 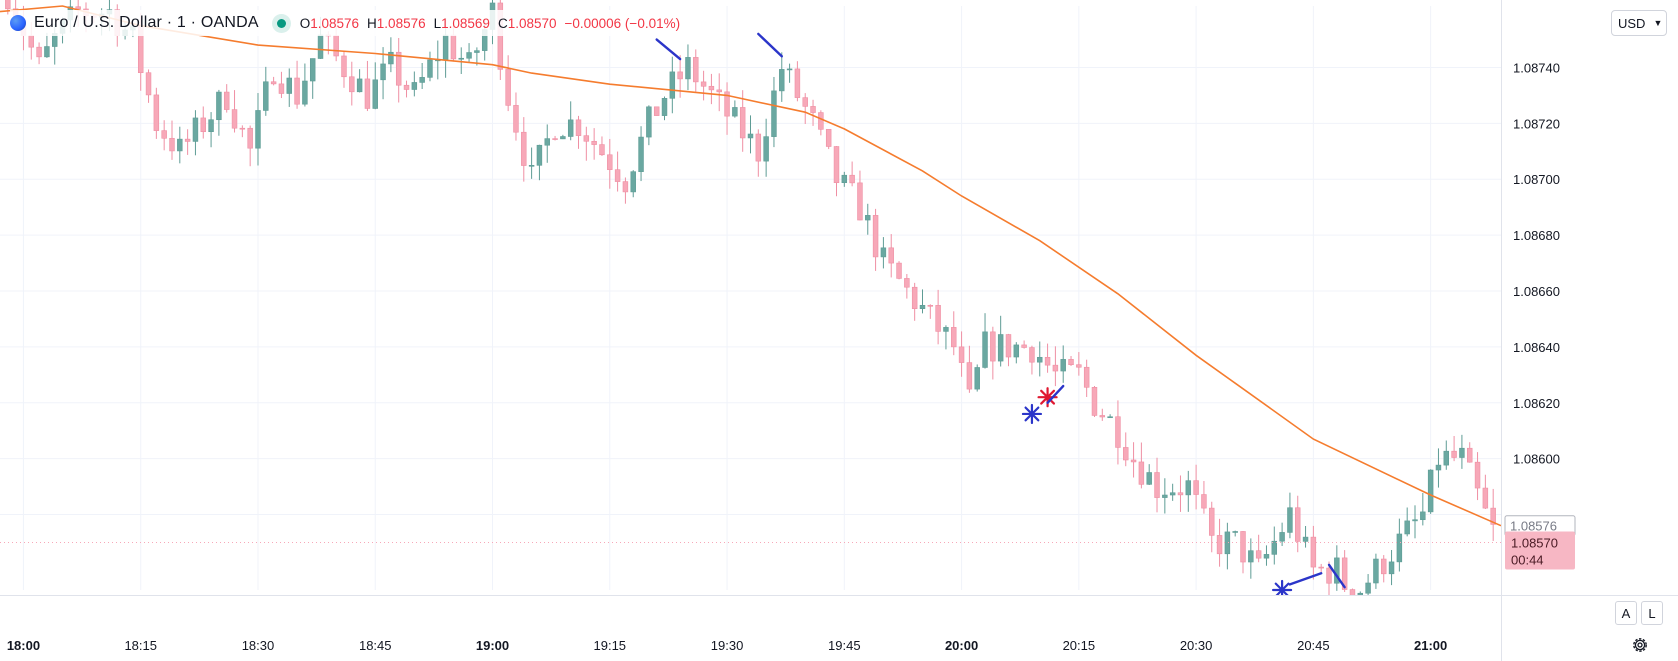 I want to click on y-tick-label: 1.08680, so click(x=1536, y=235).